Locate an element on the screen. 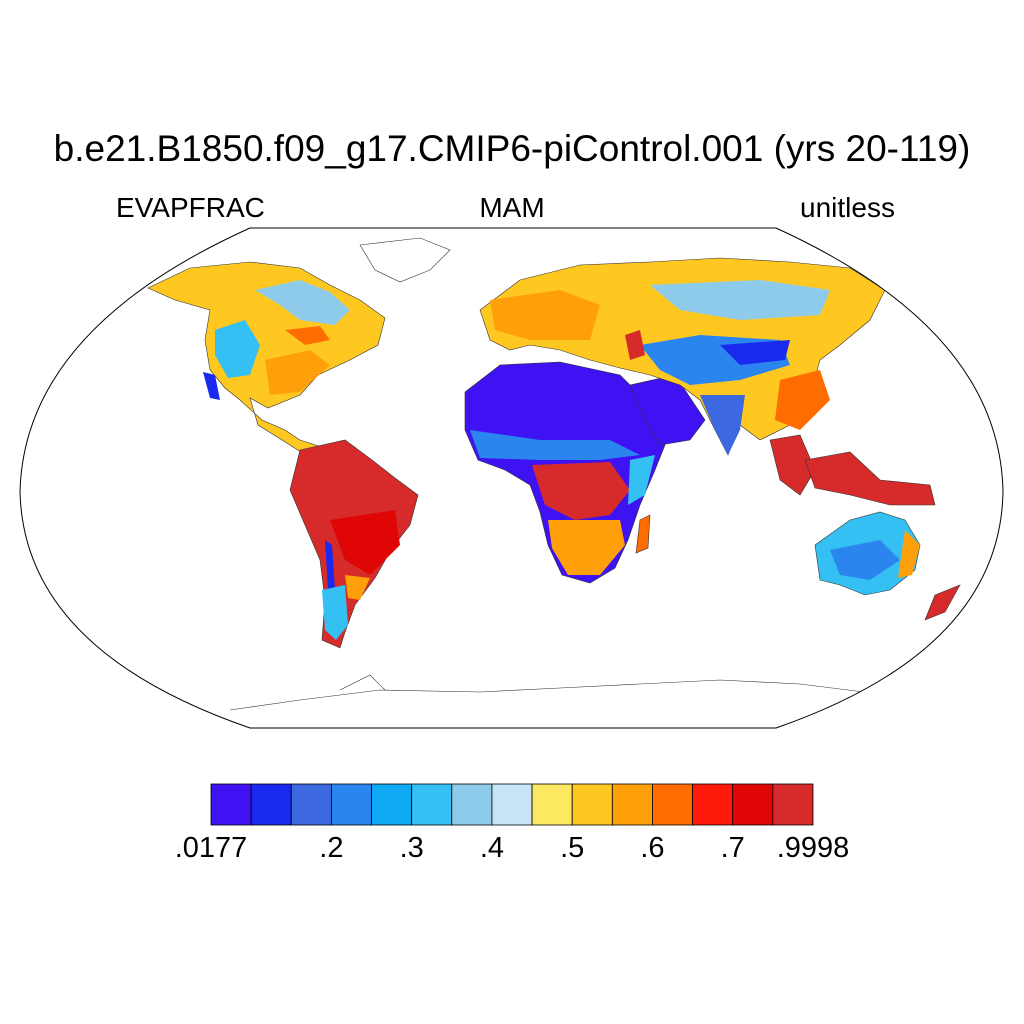 The width and height of the screenshot is (1024, 1024). colorbar-tick-label: .6 is located at coordinates (652, 848).